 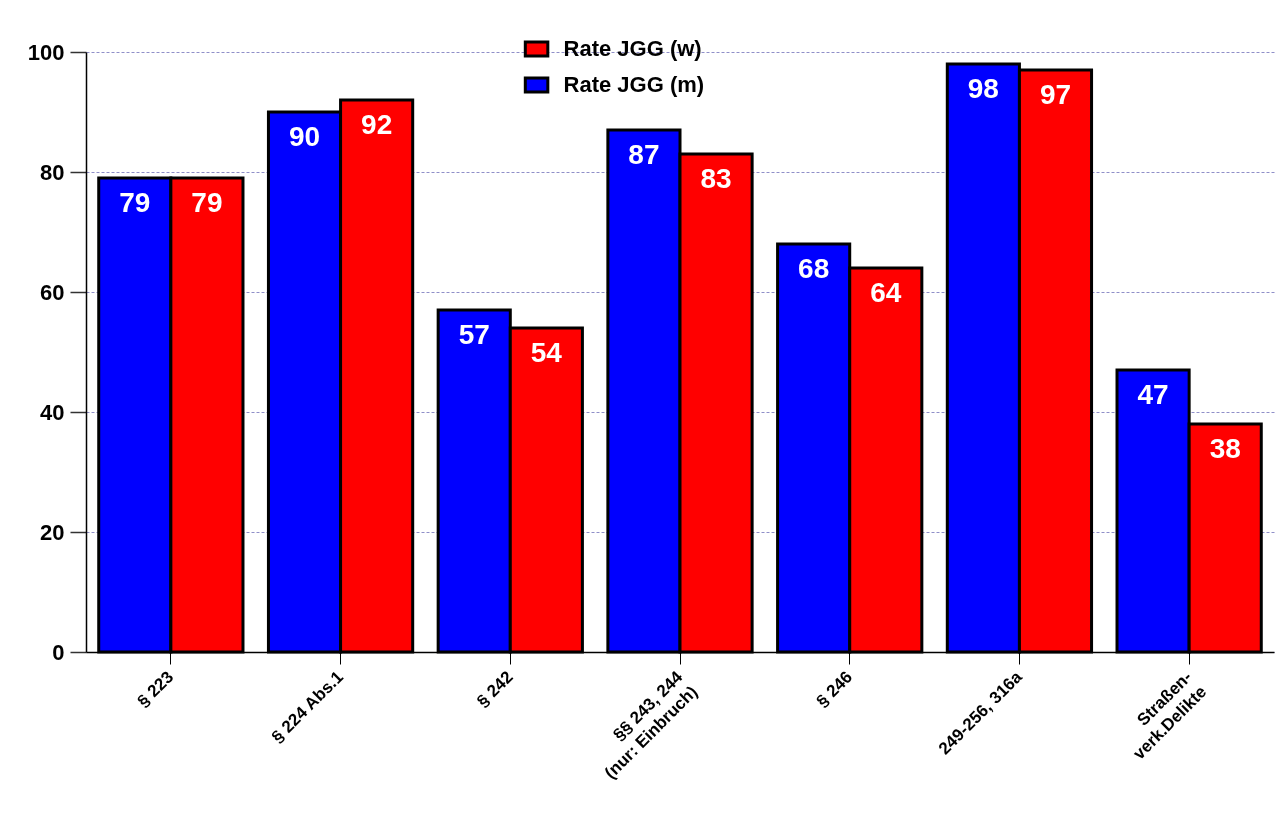 What do you see at coordinates (377, 124) in the screenshot?
I see `data-label: 92` at bounding box center [377, 124].